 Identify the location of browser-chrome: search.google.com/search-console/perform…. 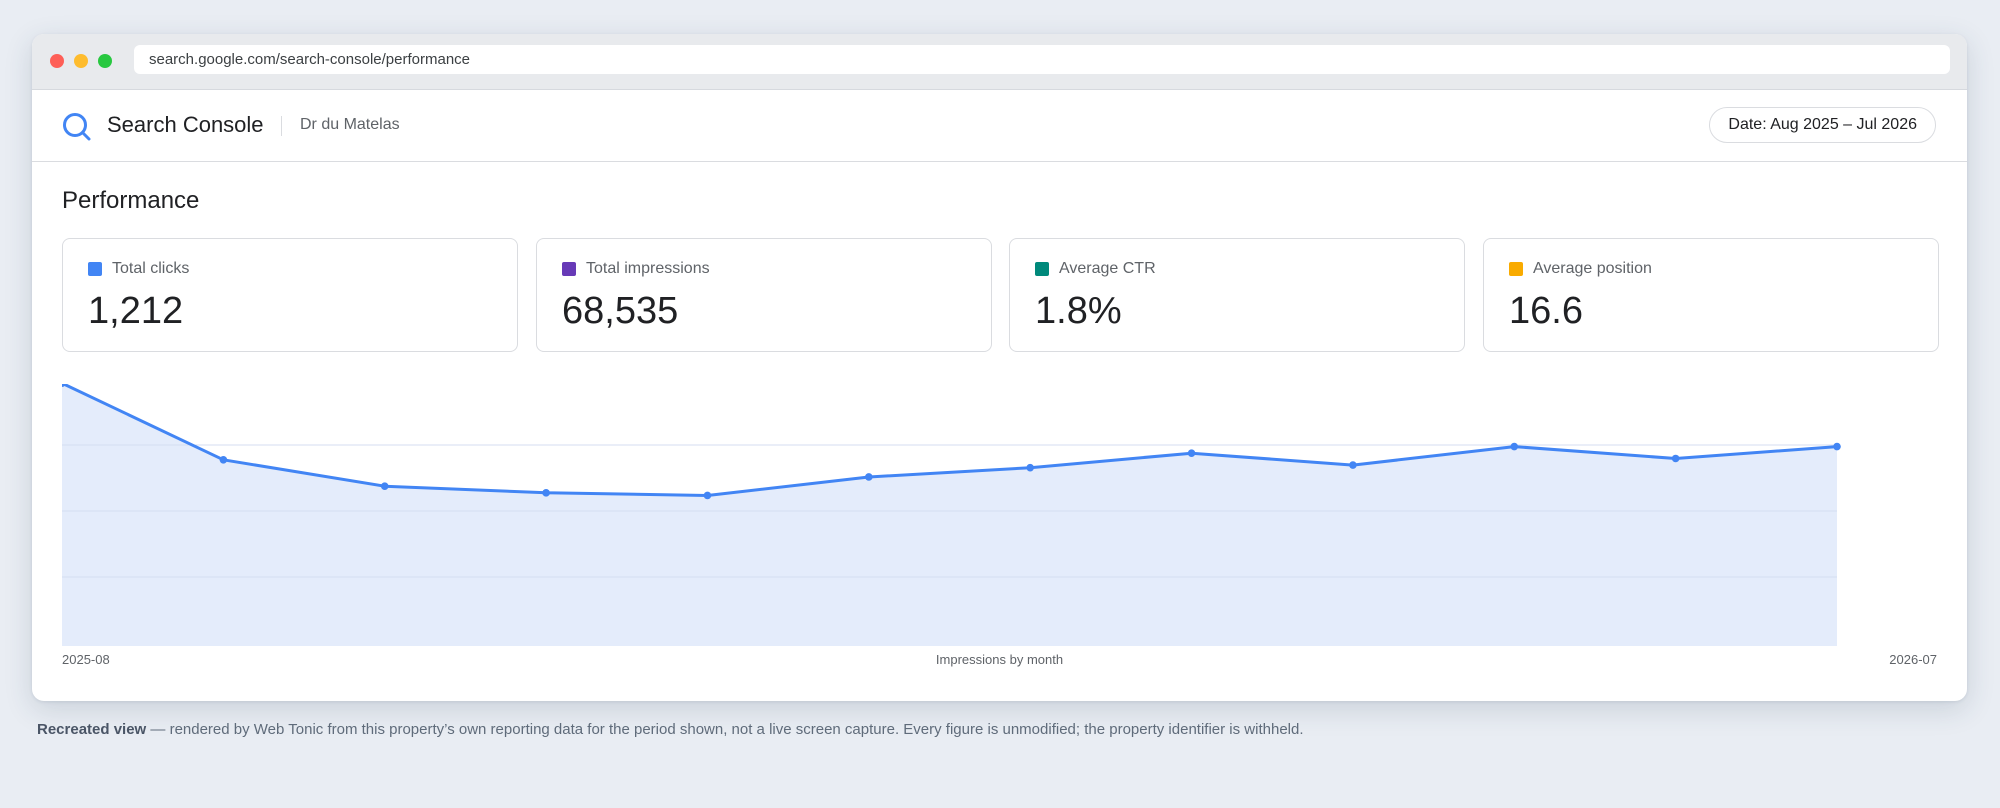
(999, 62).